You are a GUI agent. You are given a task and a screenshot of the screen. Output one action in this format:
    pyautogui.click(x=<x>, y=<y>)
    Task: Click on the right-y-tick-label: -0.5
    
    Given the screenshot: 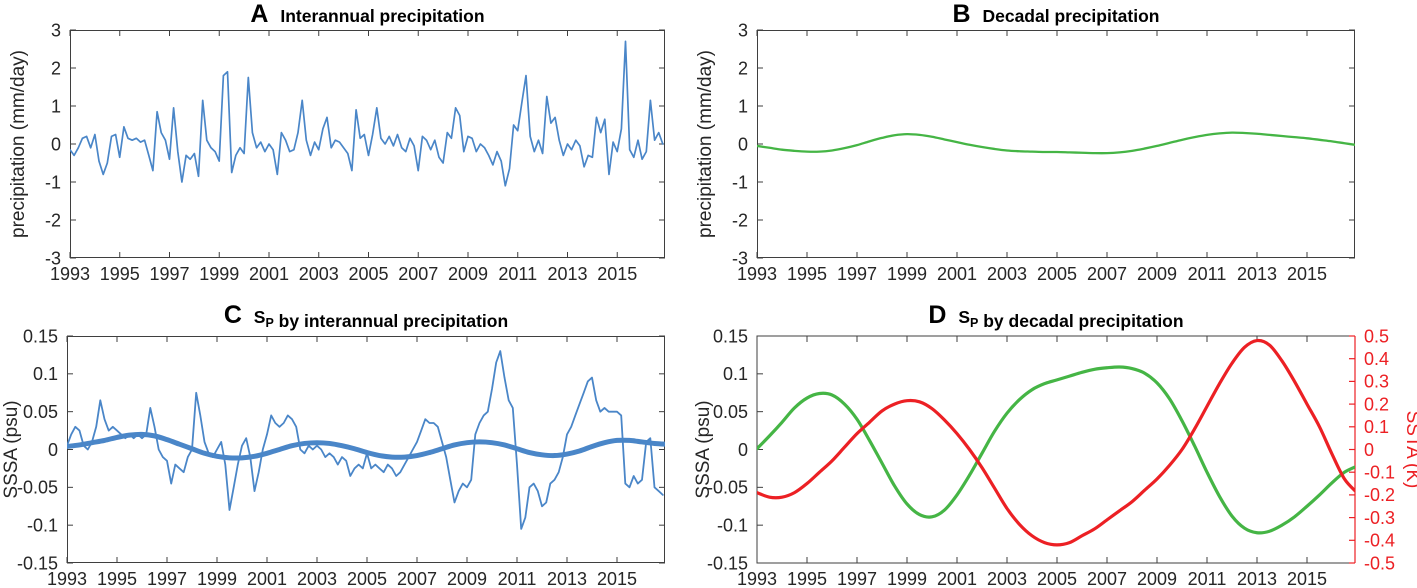 What is the action you would take?
    pyautogui.click(x=1379, y=563)
    